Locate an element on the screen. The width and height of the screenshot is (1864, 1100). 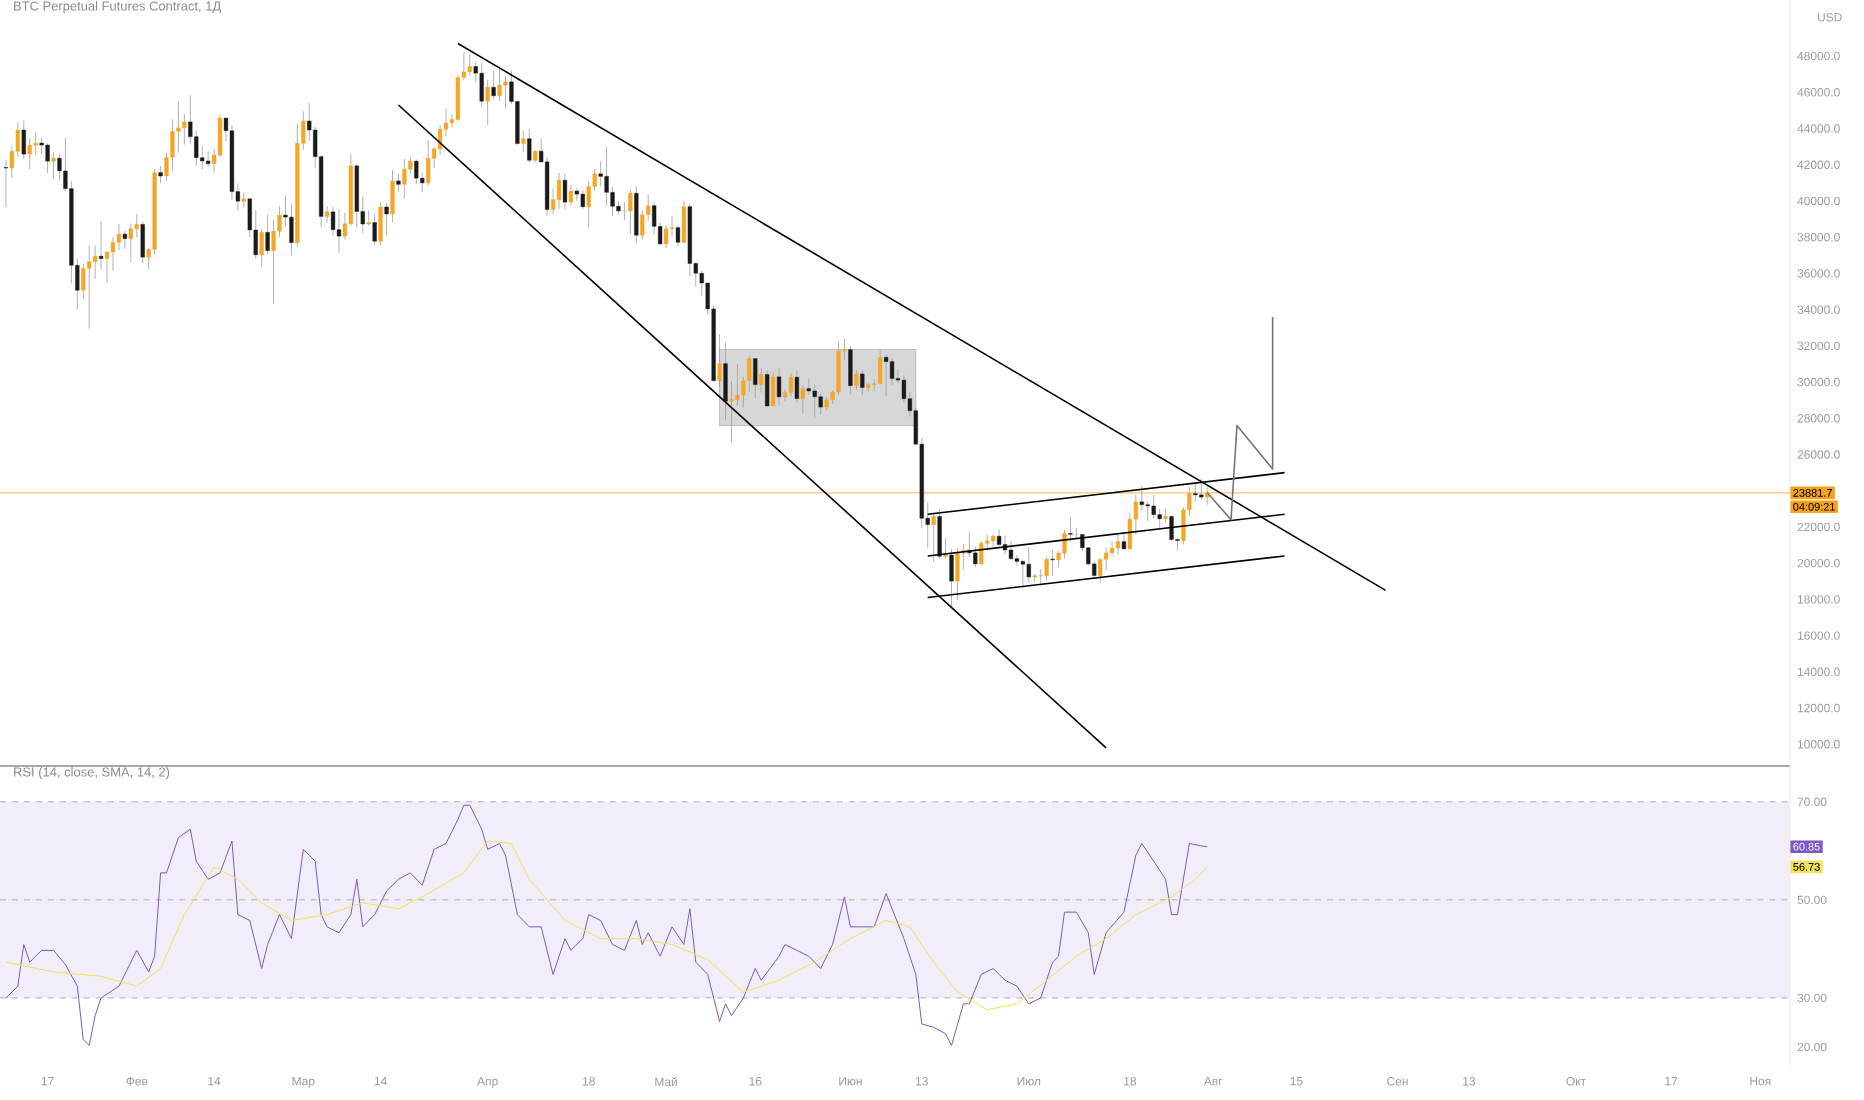
line-series is located at coordinates (1240, 418).